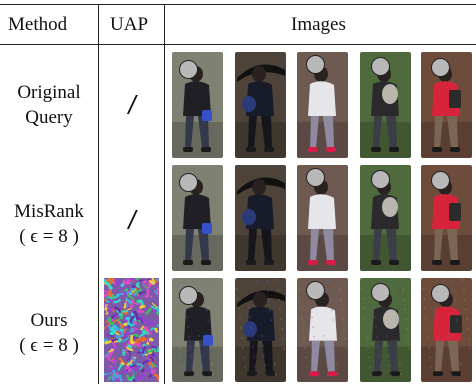  I want to click on row-label-line: Ours, so click(49, 320).